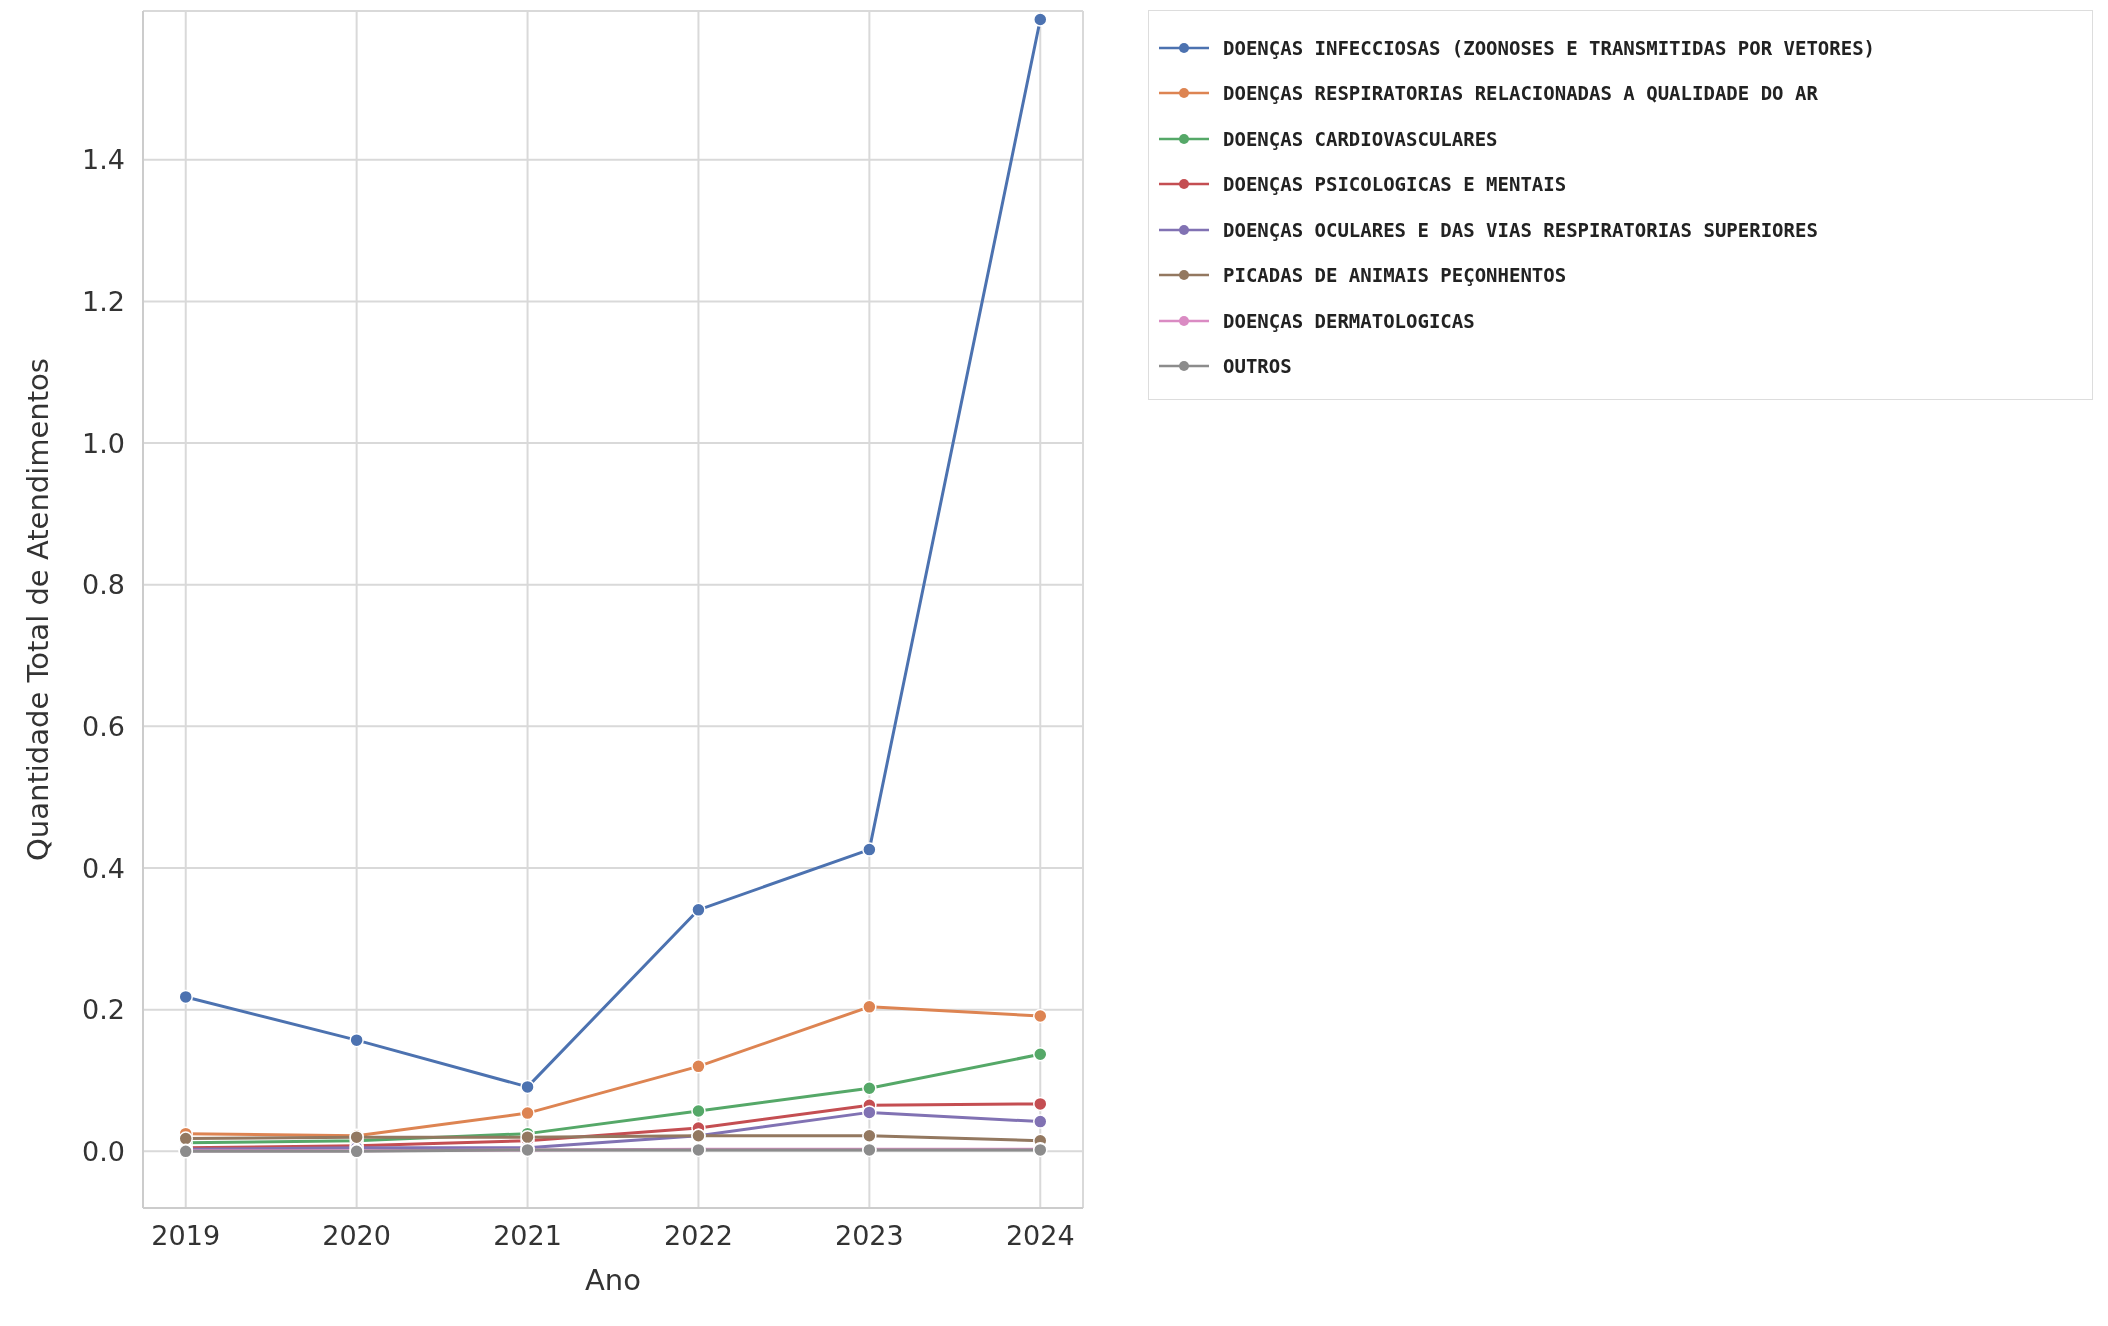 This screenshot has width=2108, height=1326. I want to click on y-tick-label: 0.2, so click(103, 1010).